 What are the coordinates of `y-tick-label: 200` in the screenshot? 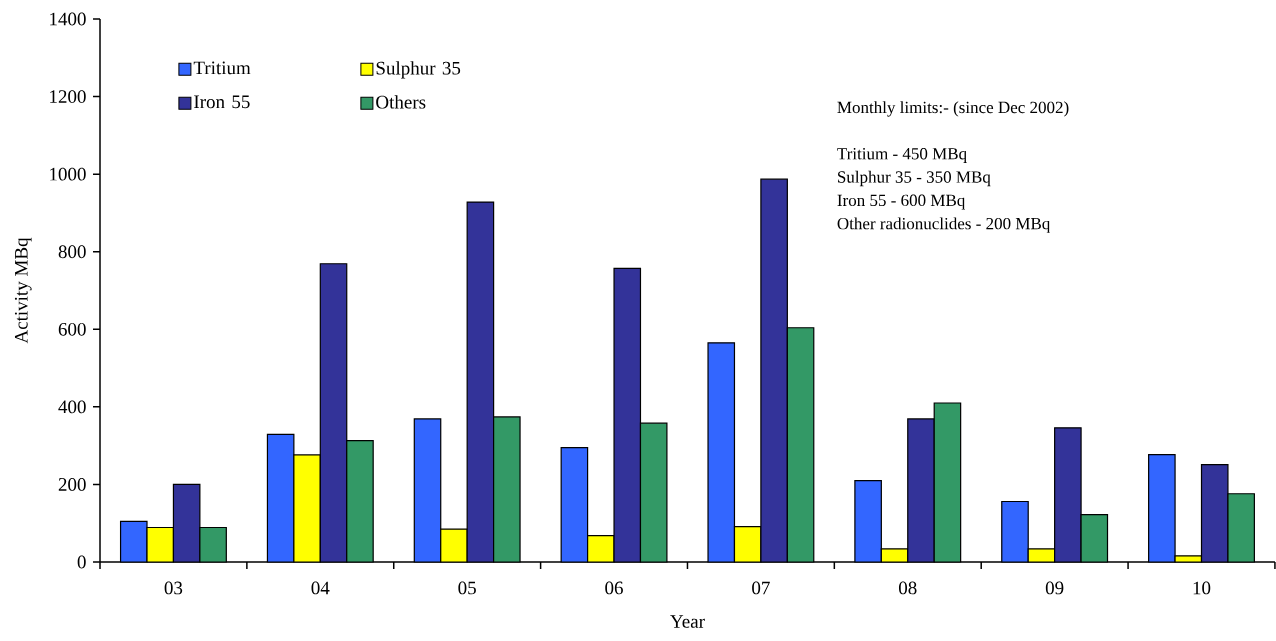 It's located at (72, 484).